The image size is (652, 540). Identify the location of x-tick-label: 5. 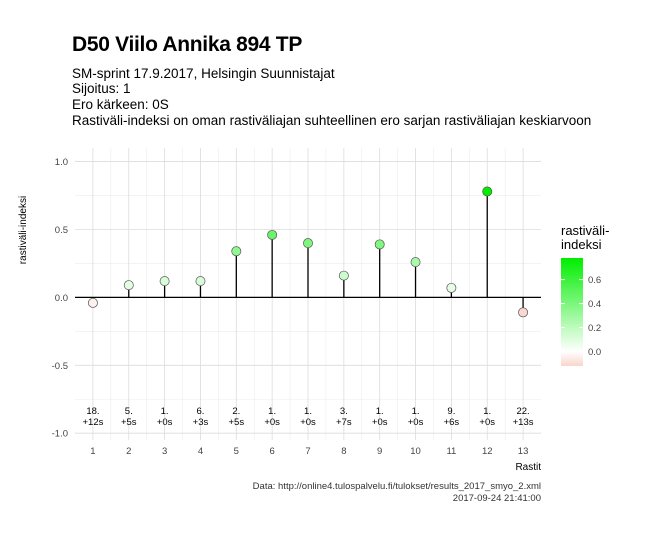
(236, 451).